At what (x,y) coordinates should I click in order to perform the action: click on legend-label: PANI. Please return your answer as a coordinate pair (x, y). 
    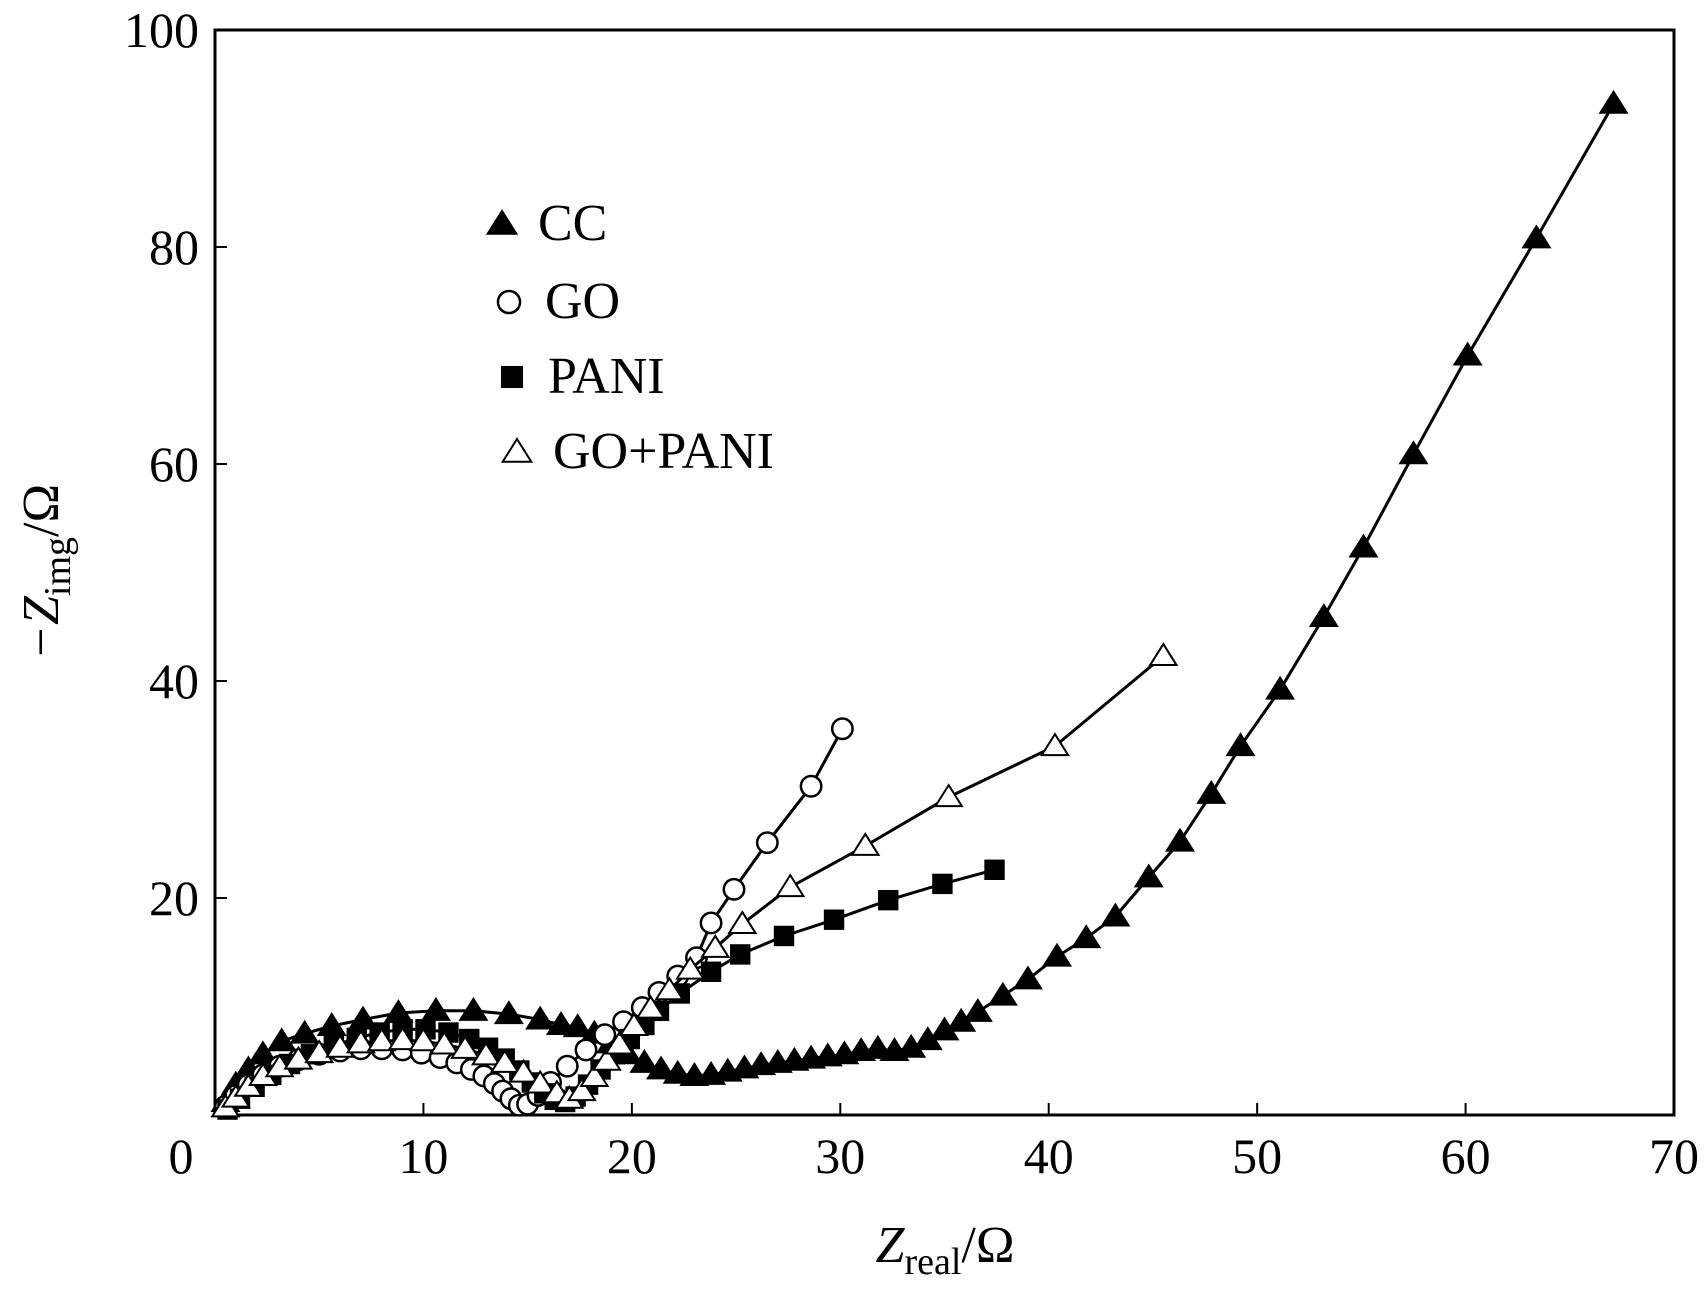
    Looking at the image, I should click on (606, 376).